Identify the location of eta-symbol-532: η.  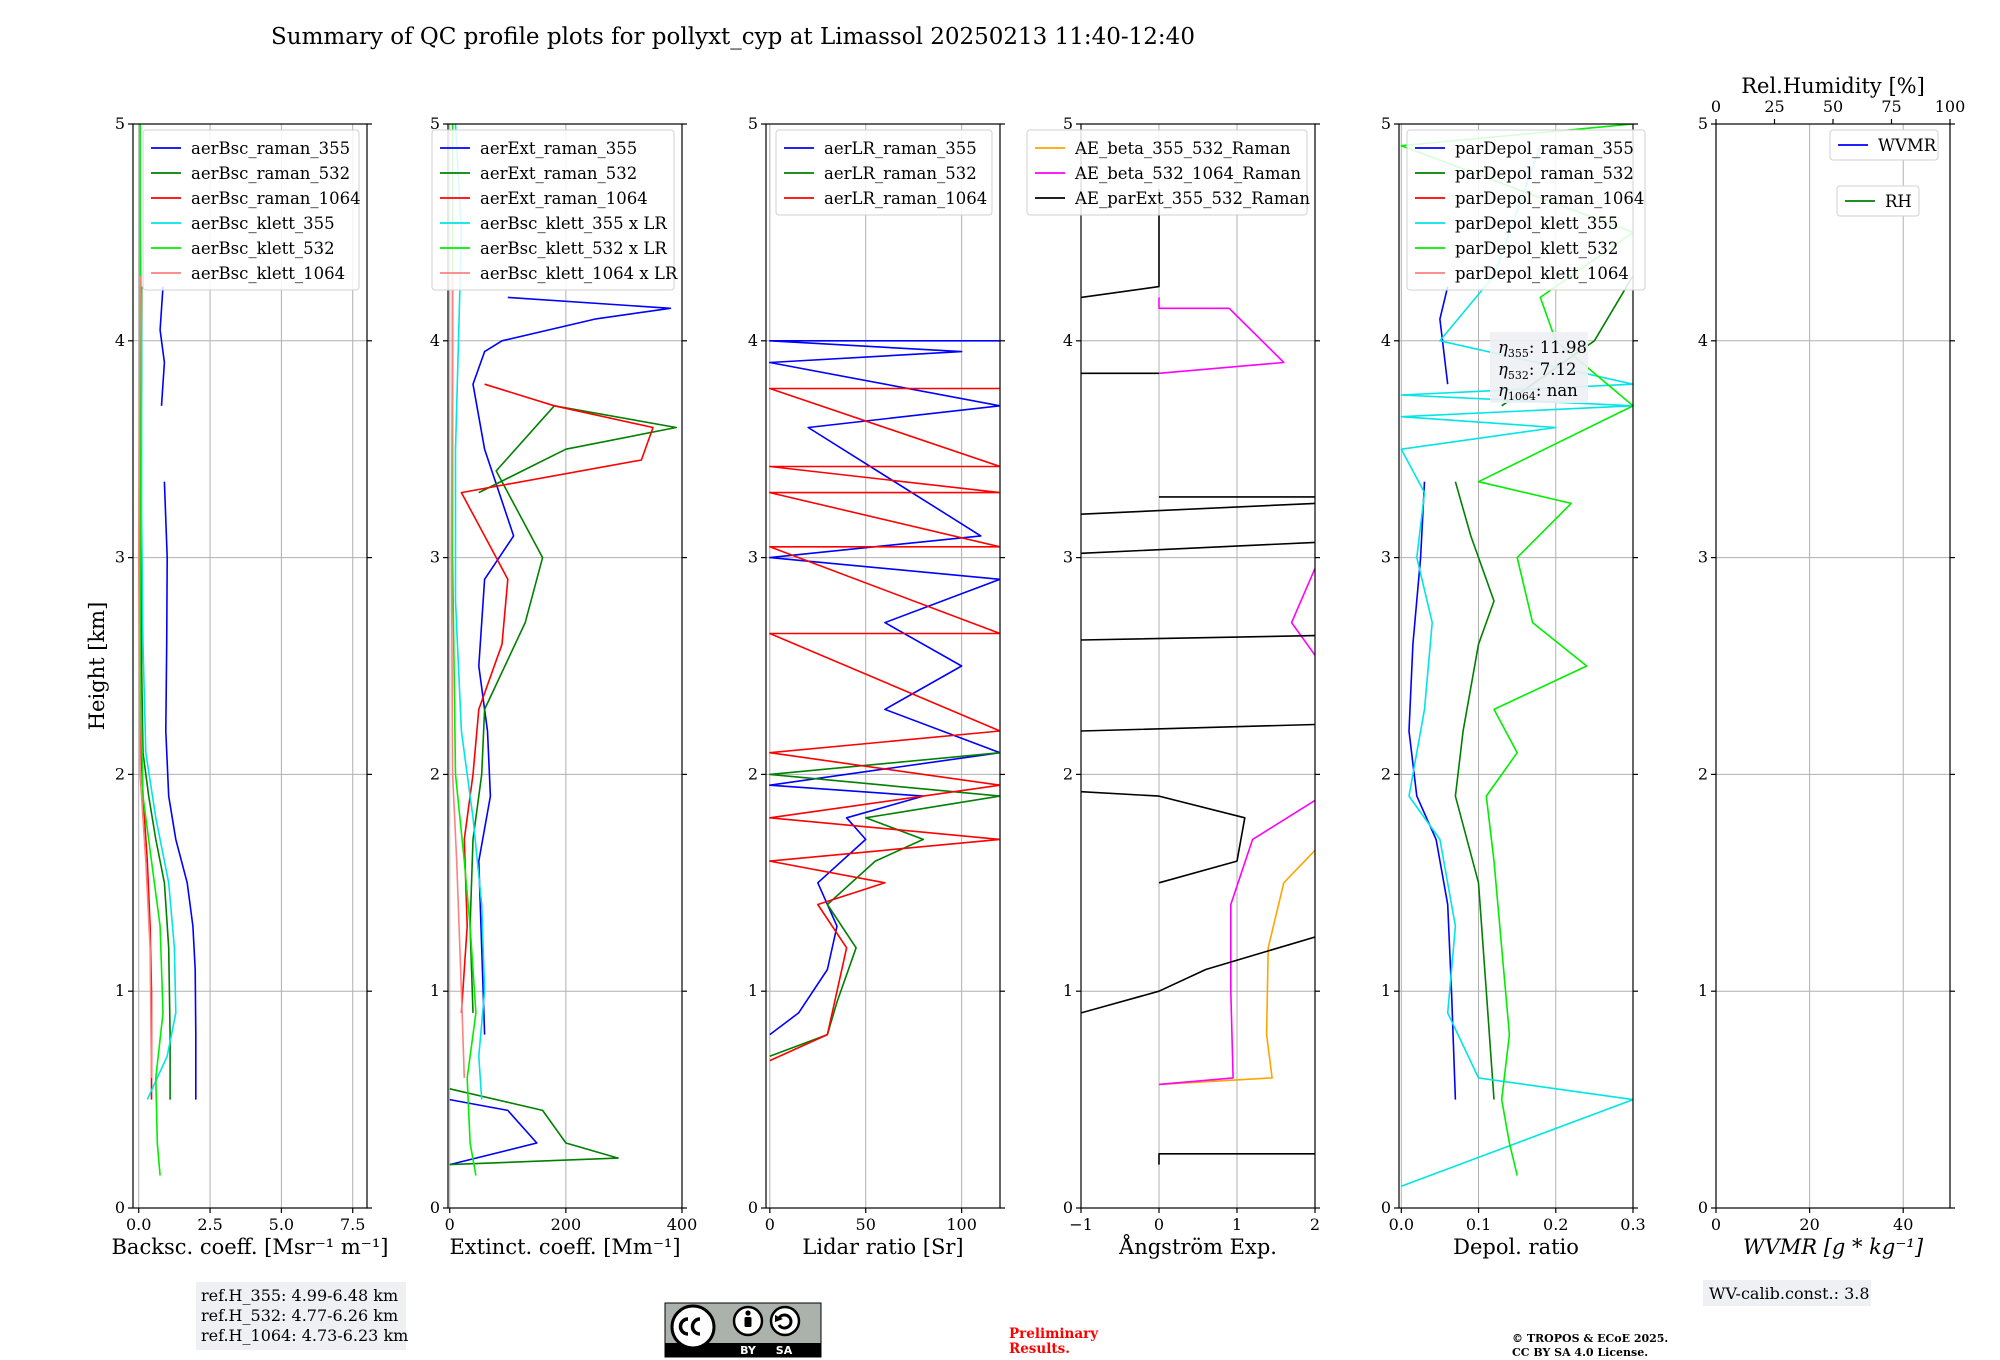
(1503, 369).